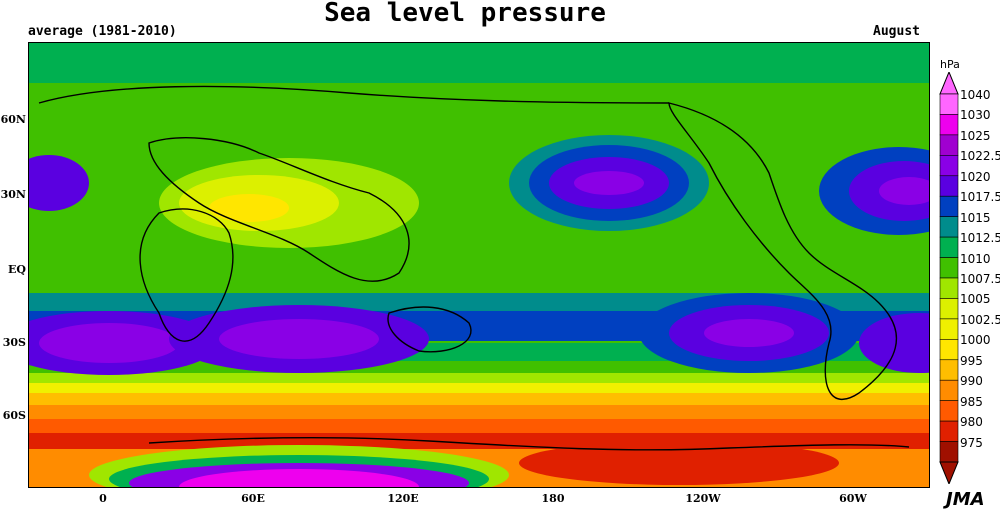 The height and width of the screenshot is (510, 1000). I want to click on legend-label-1012.5: 1012.5, so click(980, 238).